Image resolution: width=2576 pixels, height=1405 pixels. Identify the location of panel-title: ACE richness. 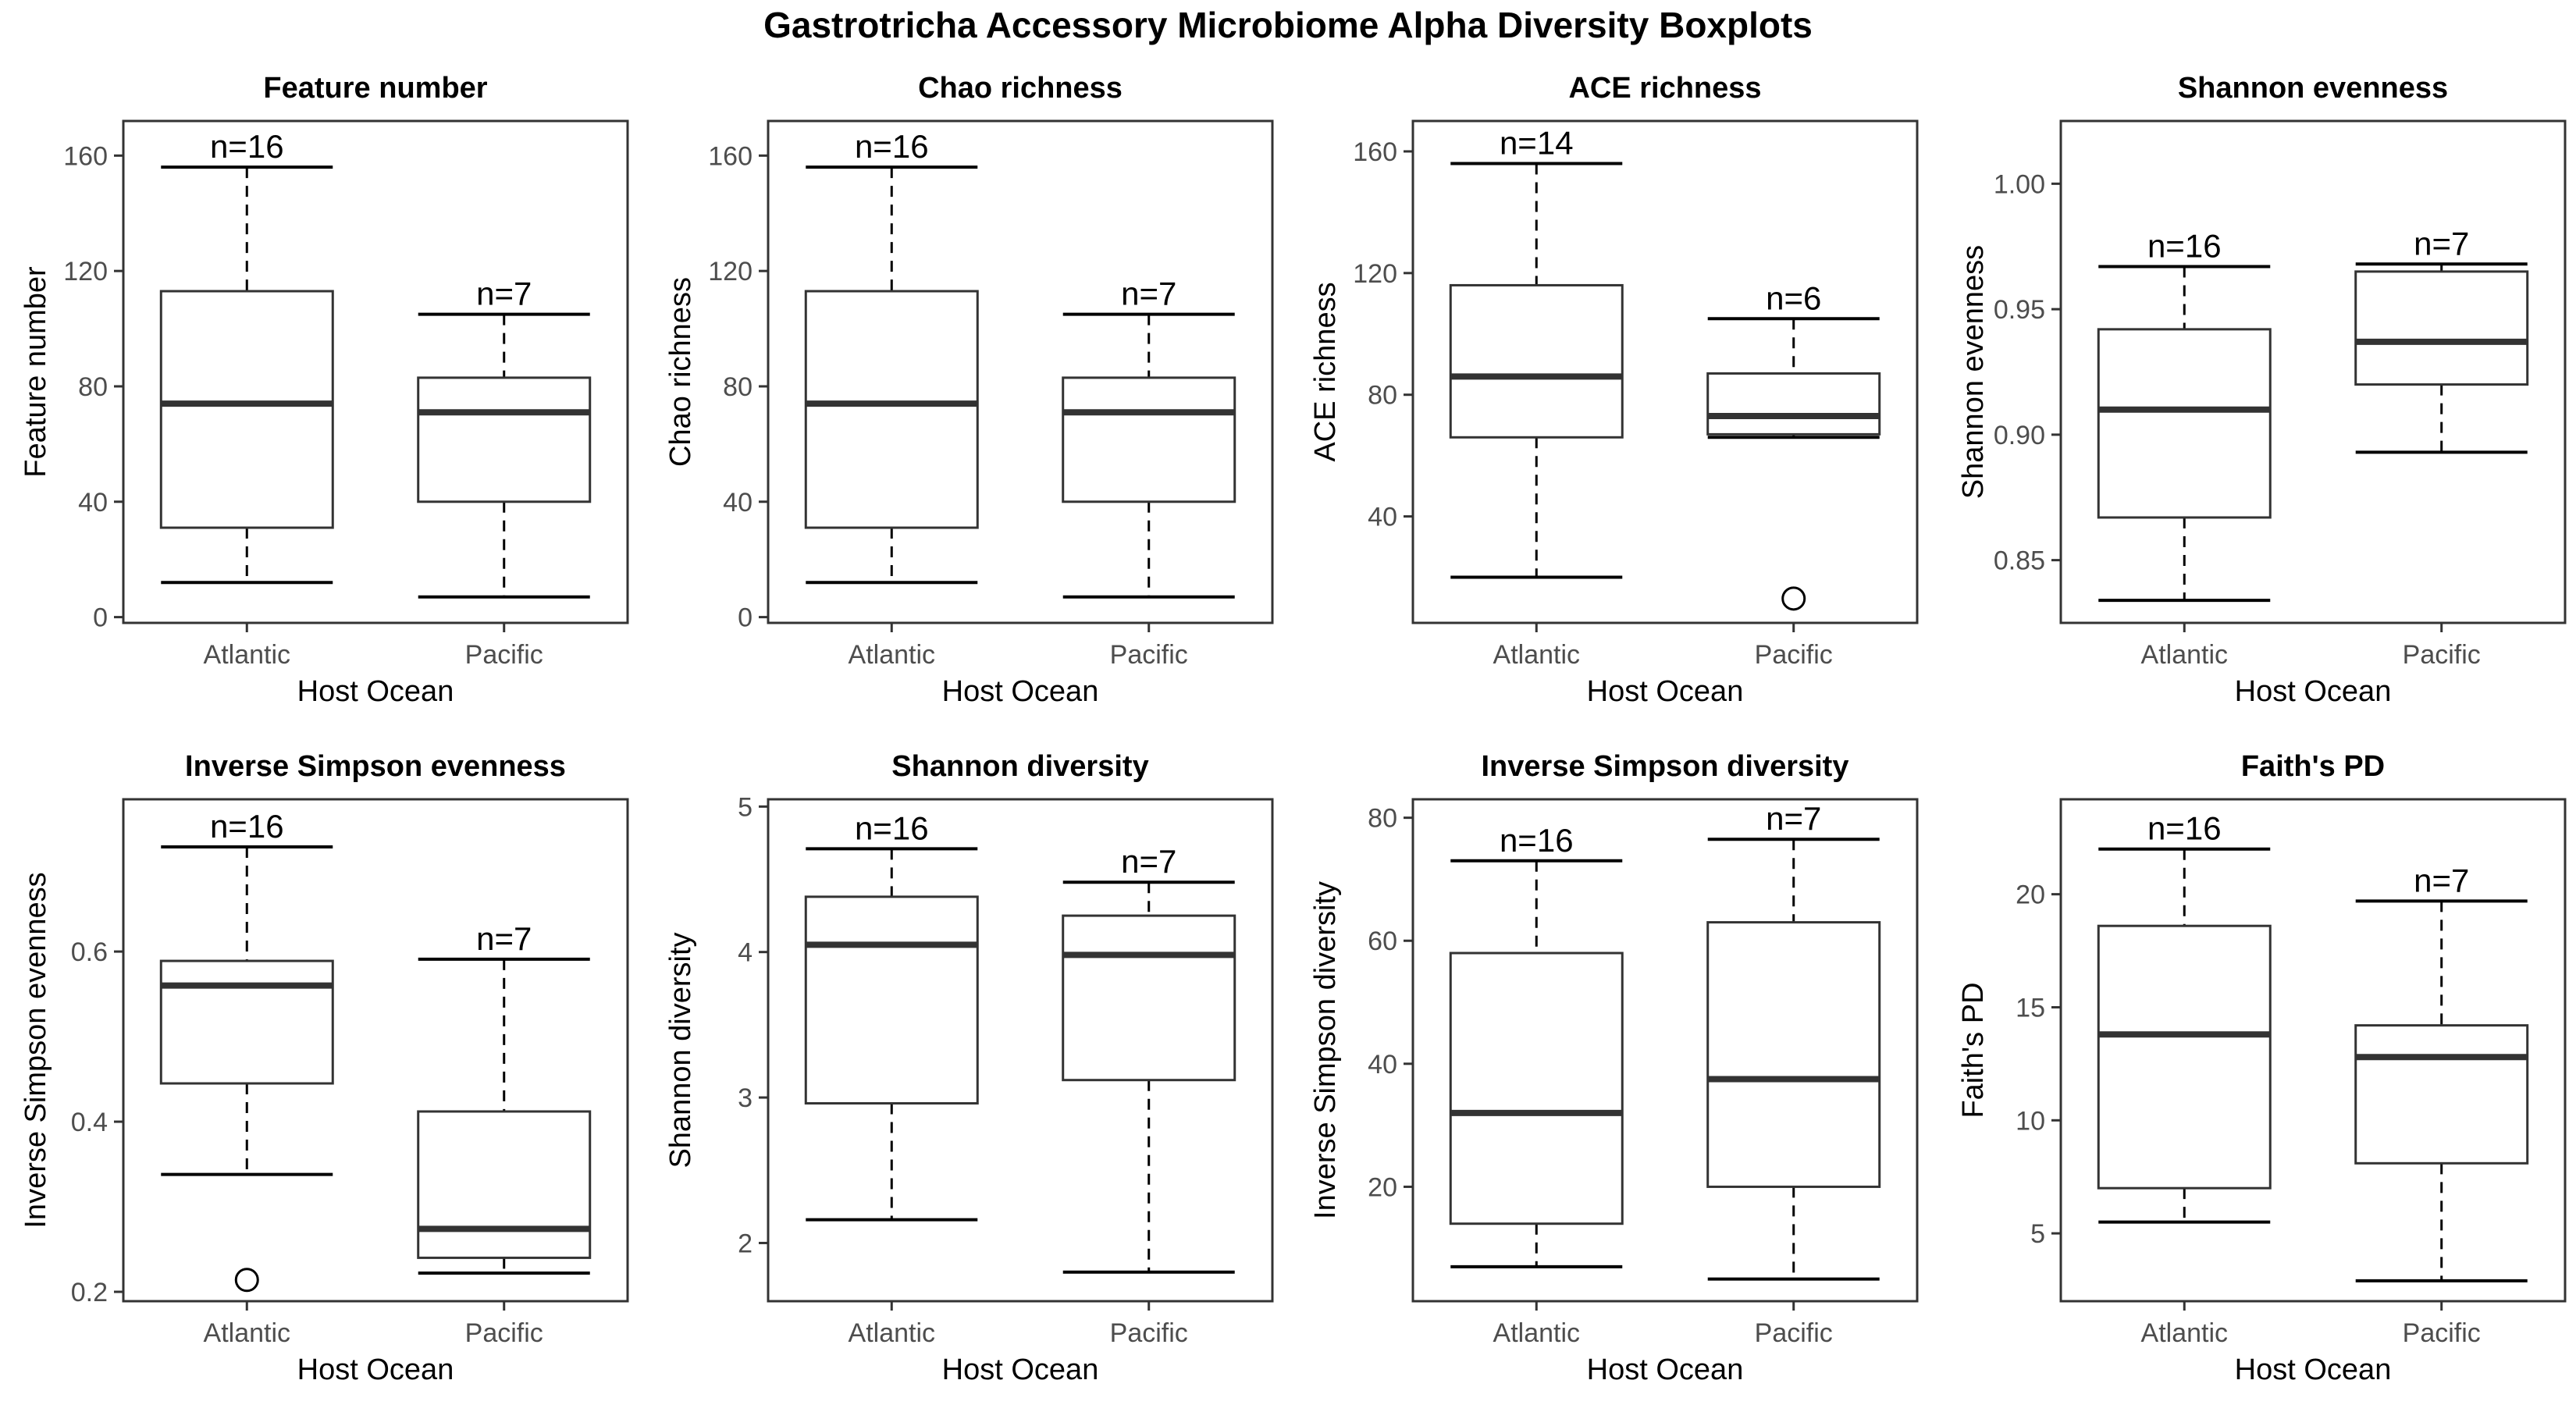
(1664, 89).